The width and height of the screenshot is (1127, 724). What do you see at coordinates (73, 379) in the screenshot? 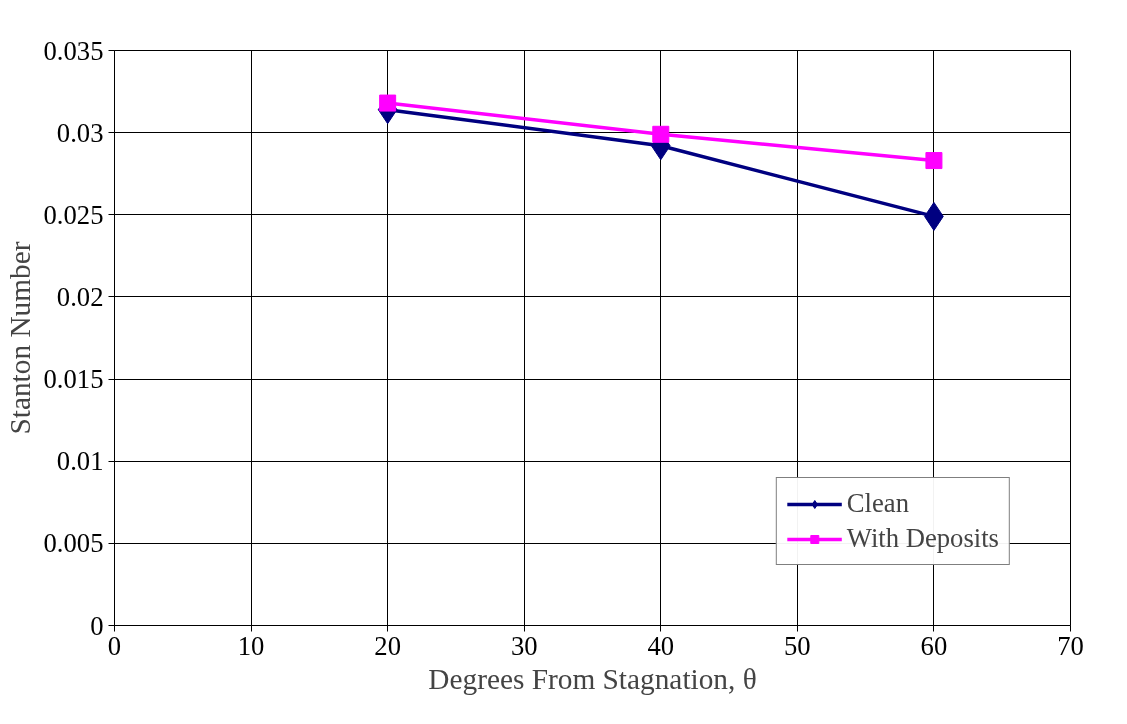
I see `y-tick-label: 0.015` at bounding box center [73, 379].